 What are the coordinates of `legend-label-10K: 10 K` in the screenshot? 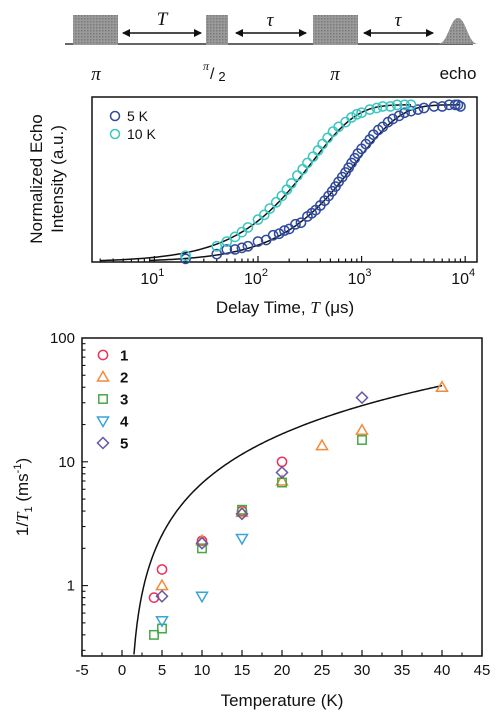 It's located at (141, 134).